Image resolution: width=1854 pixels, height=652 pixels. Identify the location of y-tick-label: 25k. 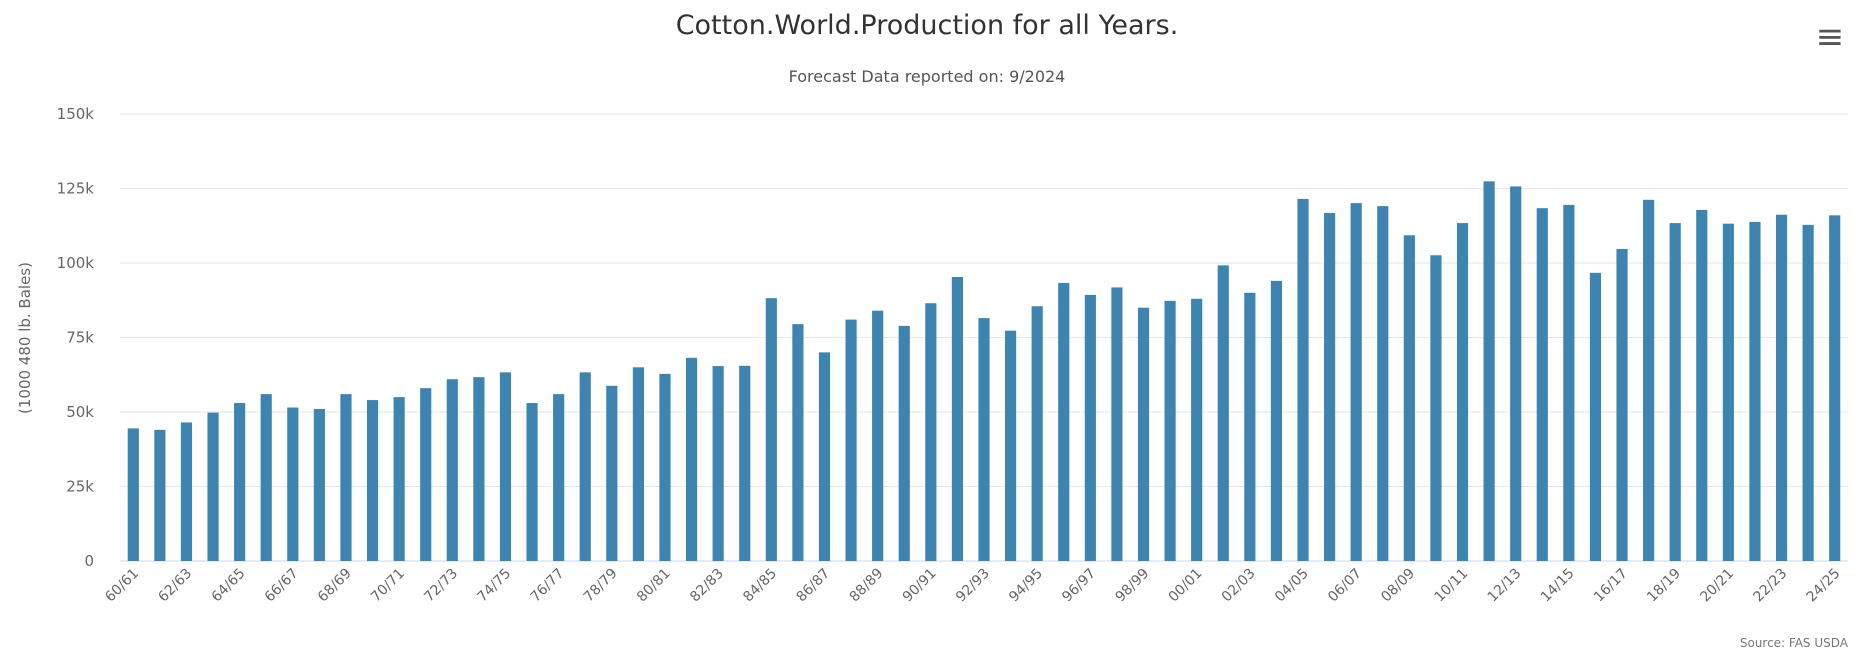
(80, 487).